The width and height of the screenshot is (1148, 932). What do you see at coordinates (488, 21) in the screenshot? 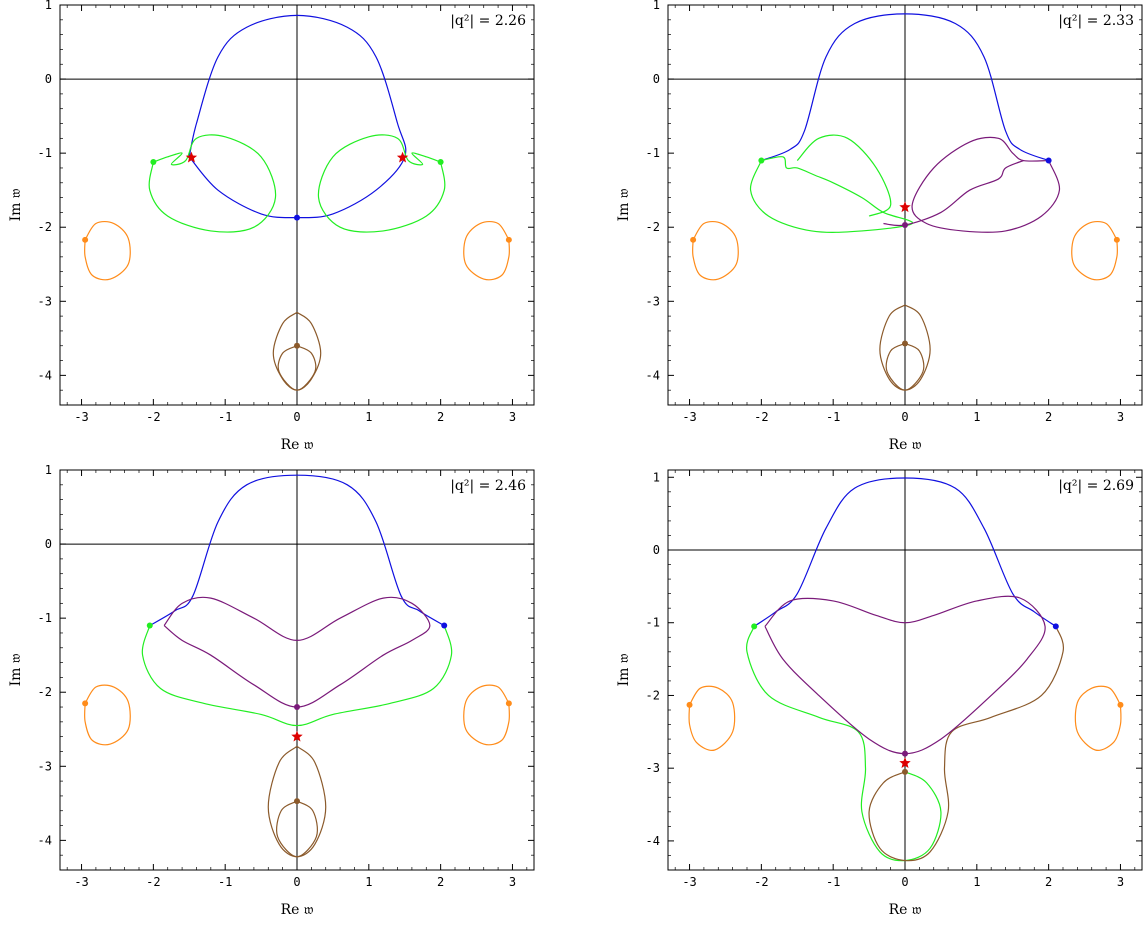
I see `q-squared-annotation: |q²| = 2.26` at bounding box center [488, 21].